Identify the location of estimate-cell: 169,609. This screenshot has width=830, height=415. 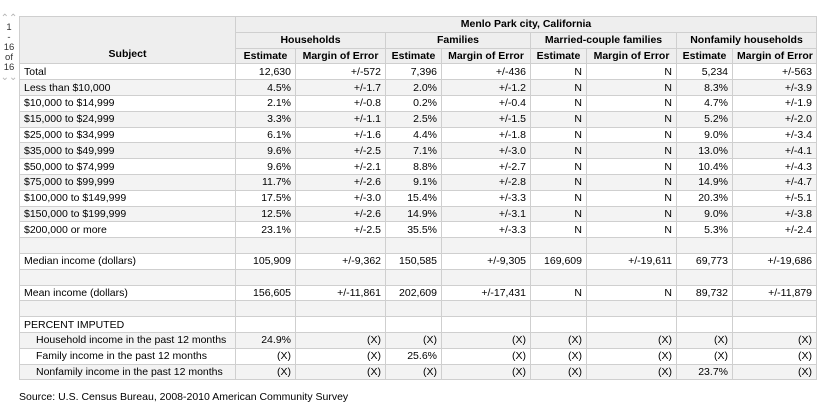
(558, 261).